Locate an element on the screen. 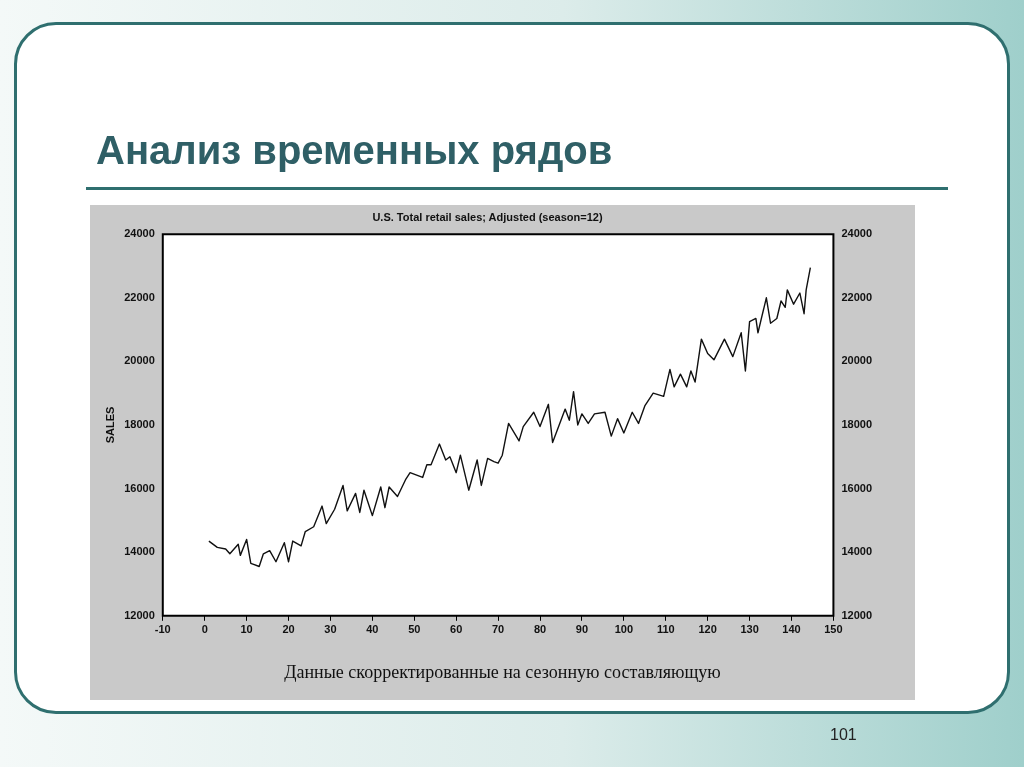  y-tick-label: 14000 is located at coordinates (139, 551).